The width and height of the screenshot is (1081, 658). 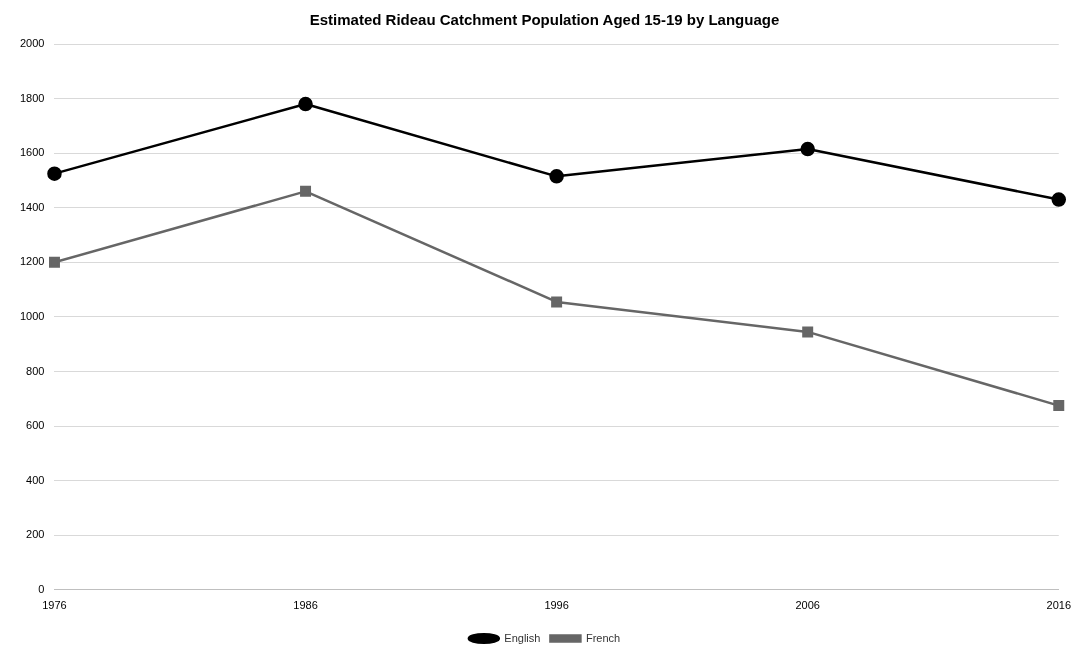 I want to click on y-tick-label: 0, so click(x=41, y=588).